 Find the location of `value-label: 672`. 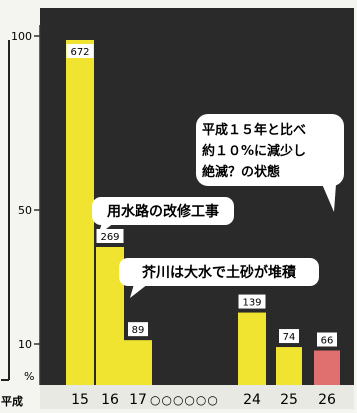

value-label: 672 is located at coordinates (79, 52).